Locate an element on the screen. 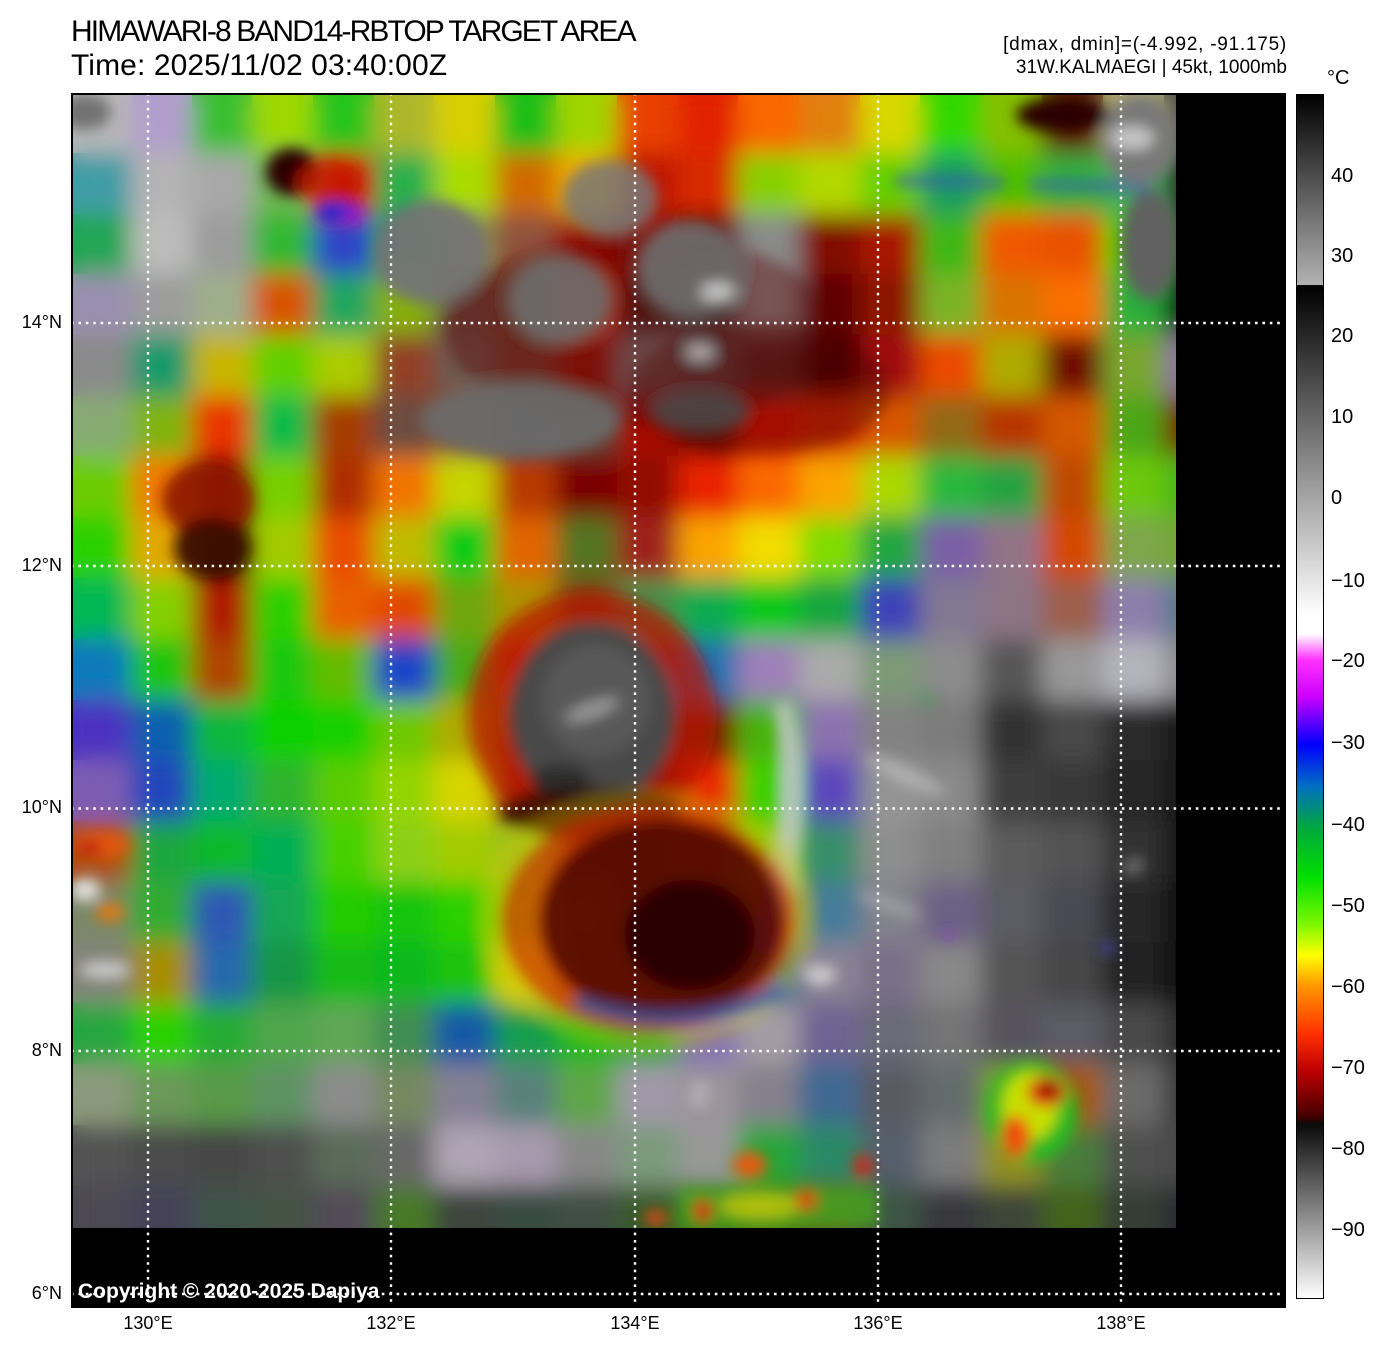 This screenshot has width=1390, height=1359. svg-text: Copyright © 2020-2025 Dapiya is located at coordinates (229, 1291).